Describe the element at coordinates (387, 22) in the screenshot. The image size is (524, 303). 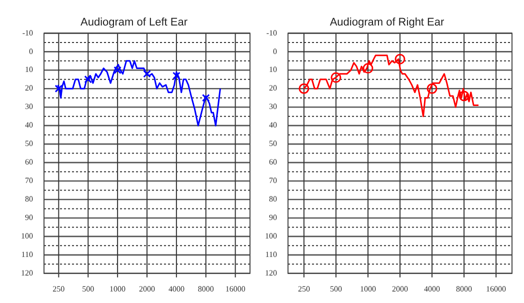
I see `chart-title: Audiogram of Right Ear` at that location.